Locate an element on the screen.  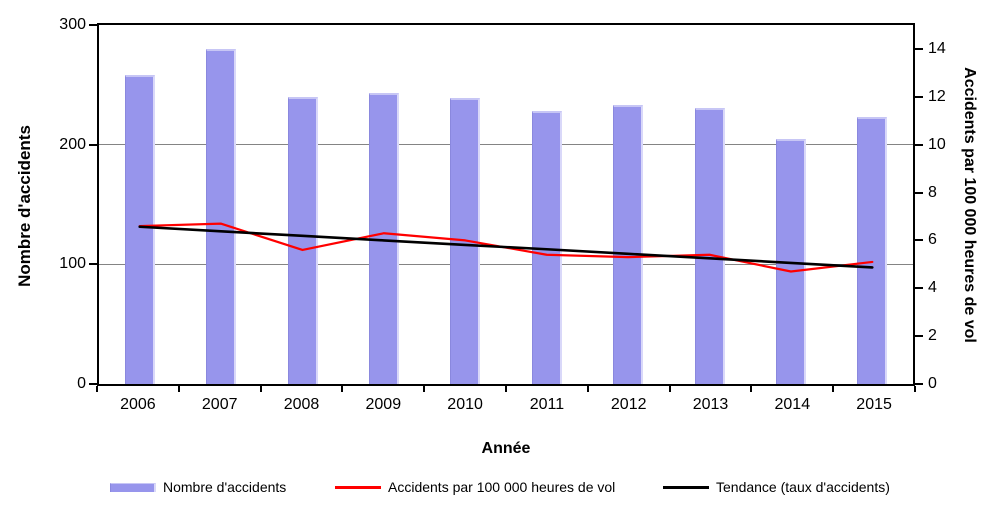
y-axis-left-tick-label: 300 is located at coordinates (72, 24).